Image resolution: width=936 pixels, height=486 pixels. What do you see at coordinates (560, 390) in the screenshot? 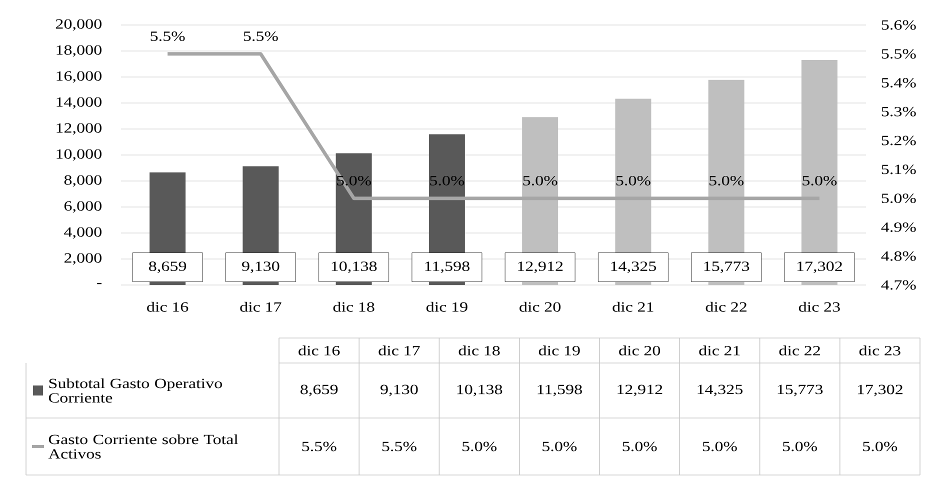
I see `text: 11,598` at bounding box center [560, 390].